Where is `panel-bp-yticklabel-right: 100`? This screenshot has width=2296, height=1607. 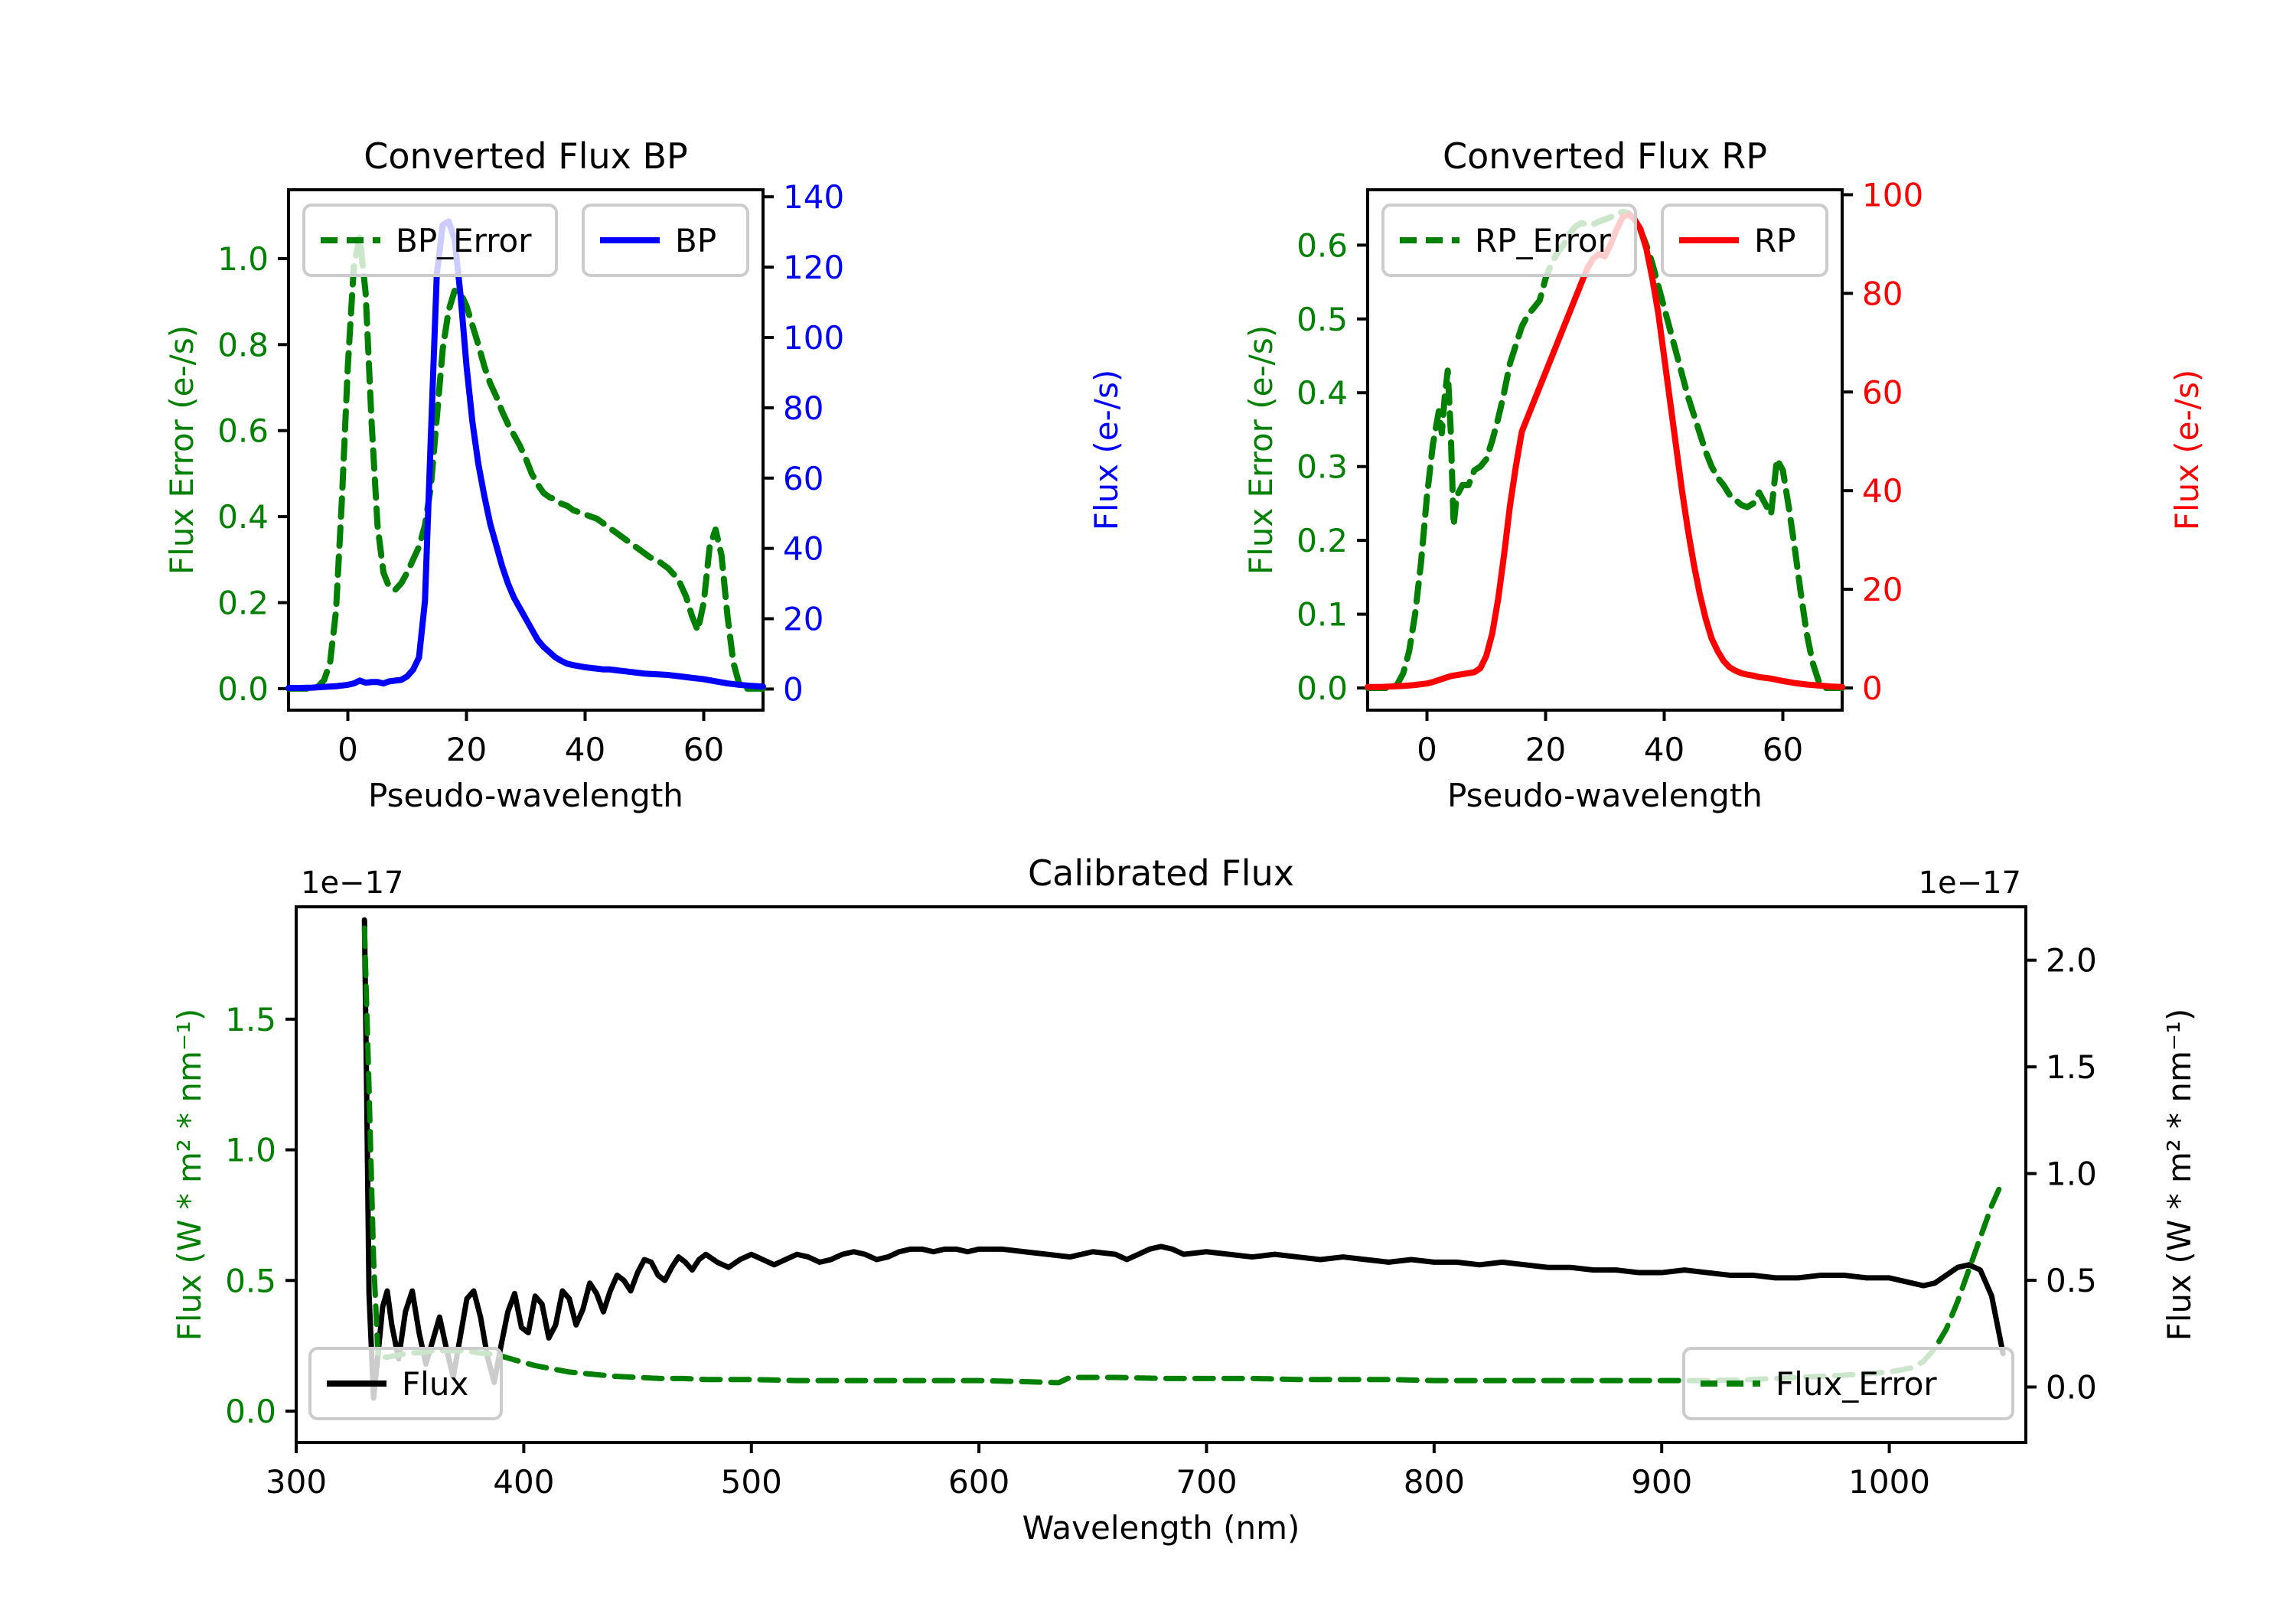 panel-bp-yticklabel-right: 100 is located at coordinates (813, 338).